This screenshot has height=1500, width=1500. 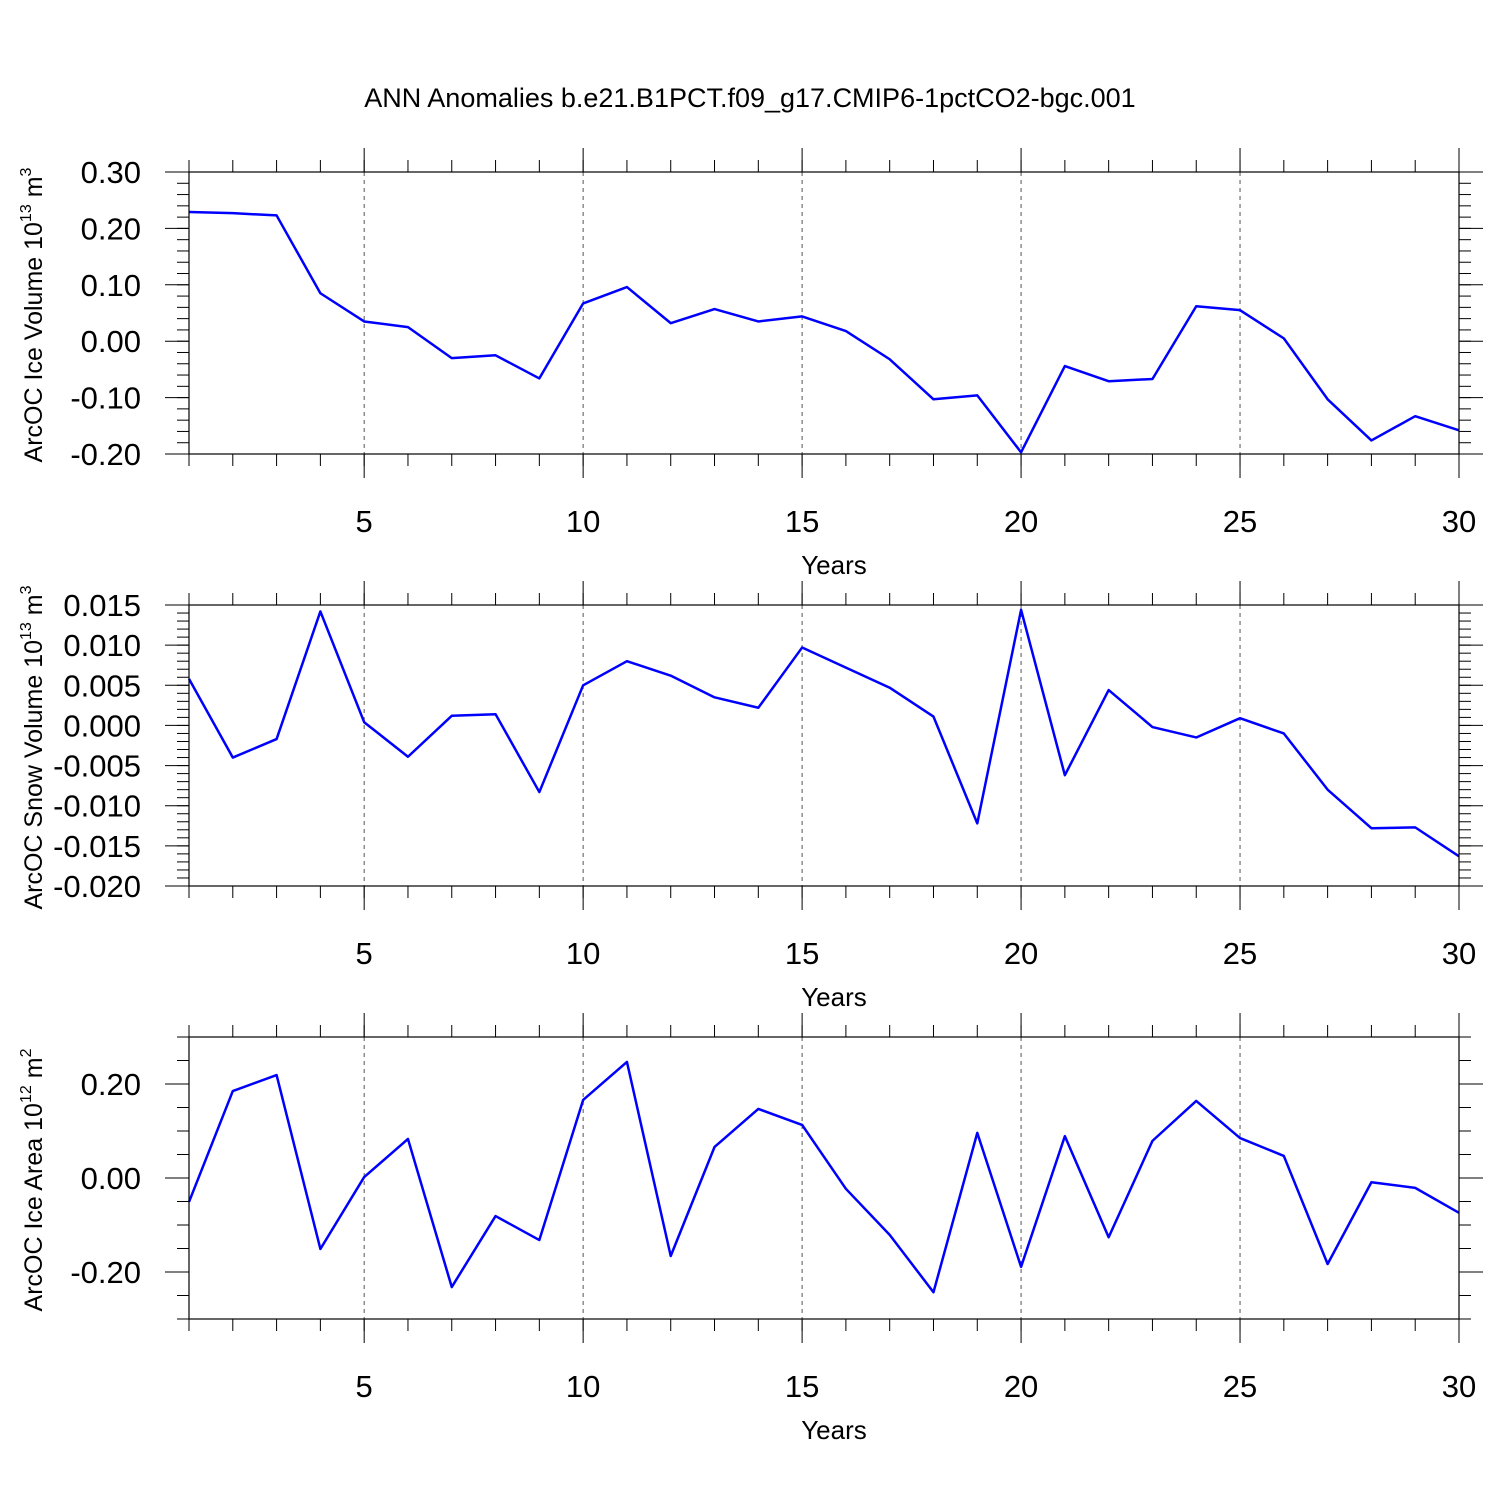 What do you see at coordinates (97, 846) in the screenshot?
I see `y-tick-label: -0.015` at bounding box center [97, 846].